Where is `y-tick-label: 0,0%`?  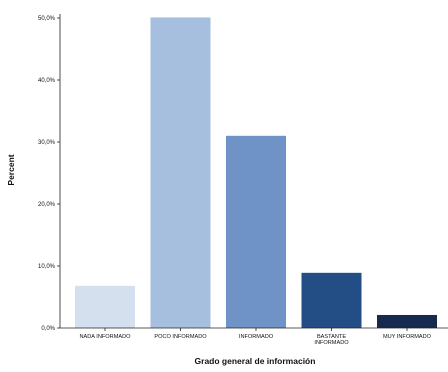
y-tick-label: 0,0% is located at coordinates (48, 329).